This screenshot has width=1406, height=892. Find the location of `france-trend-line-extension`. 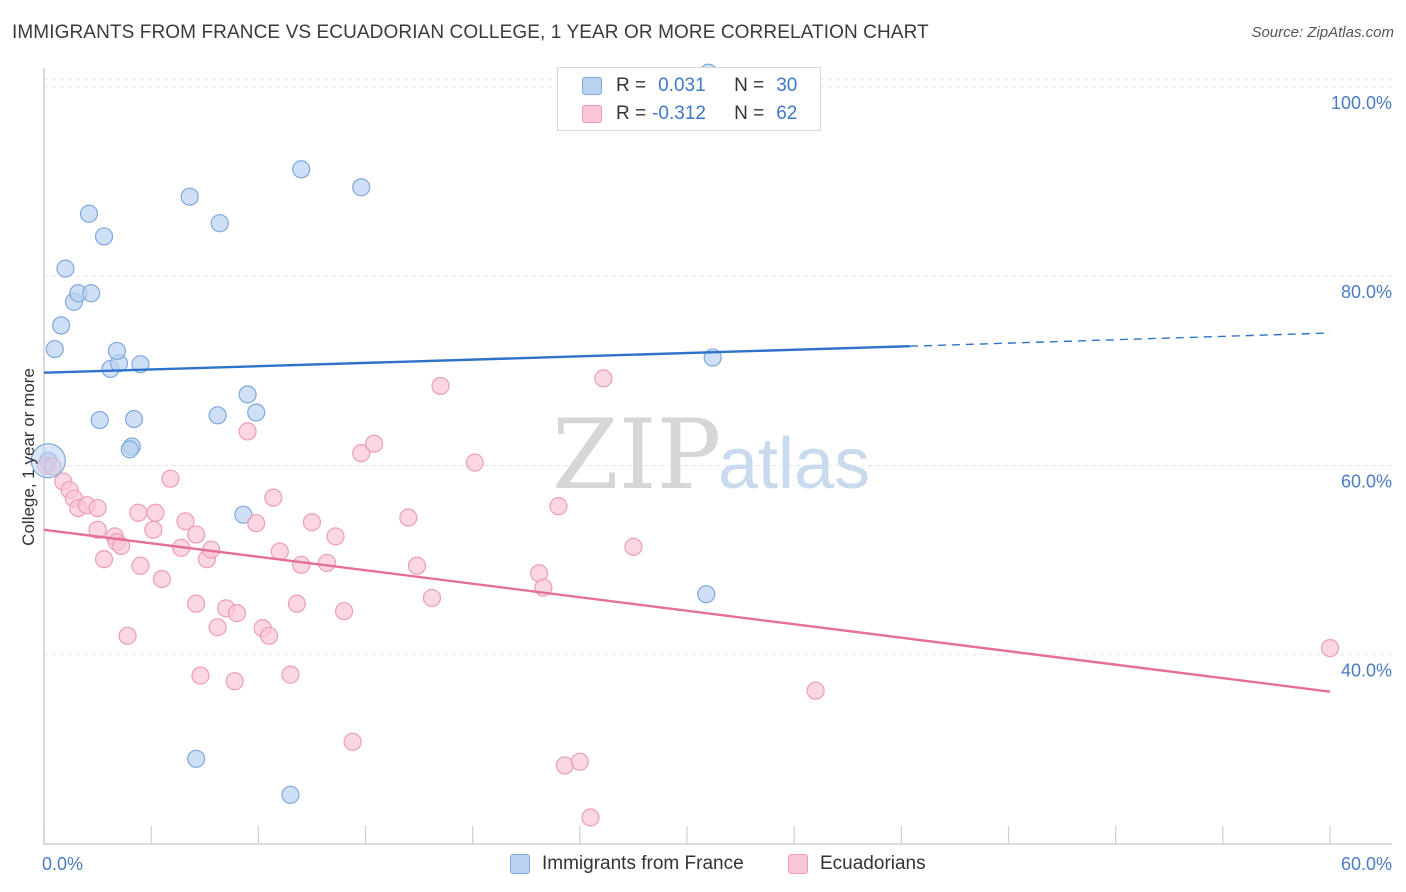

france-trend-line-extension is located at coordinates (1120, 339).